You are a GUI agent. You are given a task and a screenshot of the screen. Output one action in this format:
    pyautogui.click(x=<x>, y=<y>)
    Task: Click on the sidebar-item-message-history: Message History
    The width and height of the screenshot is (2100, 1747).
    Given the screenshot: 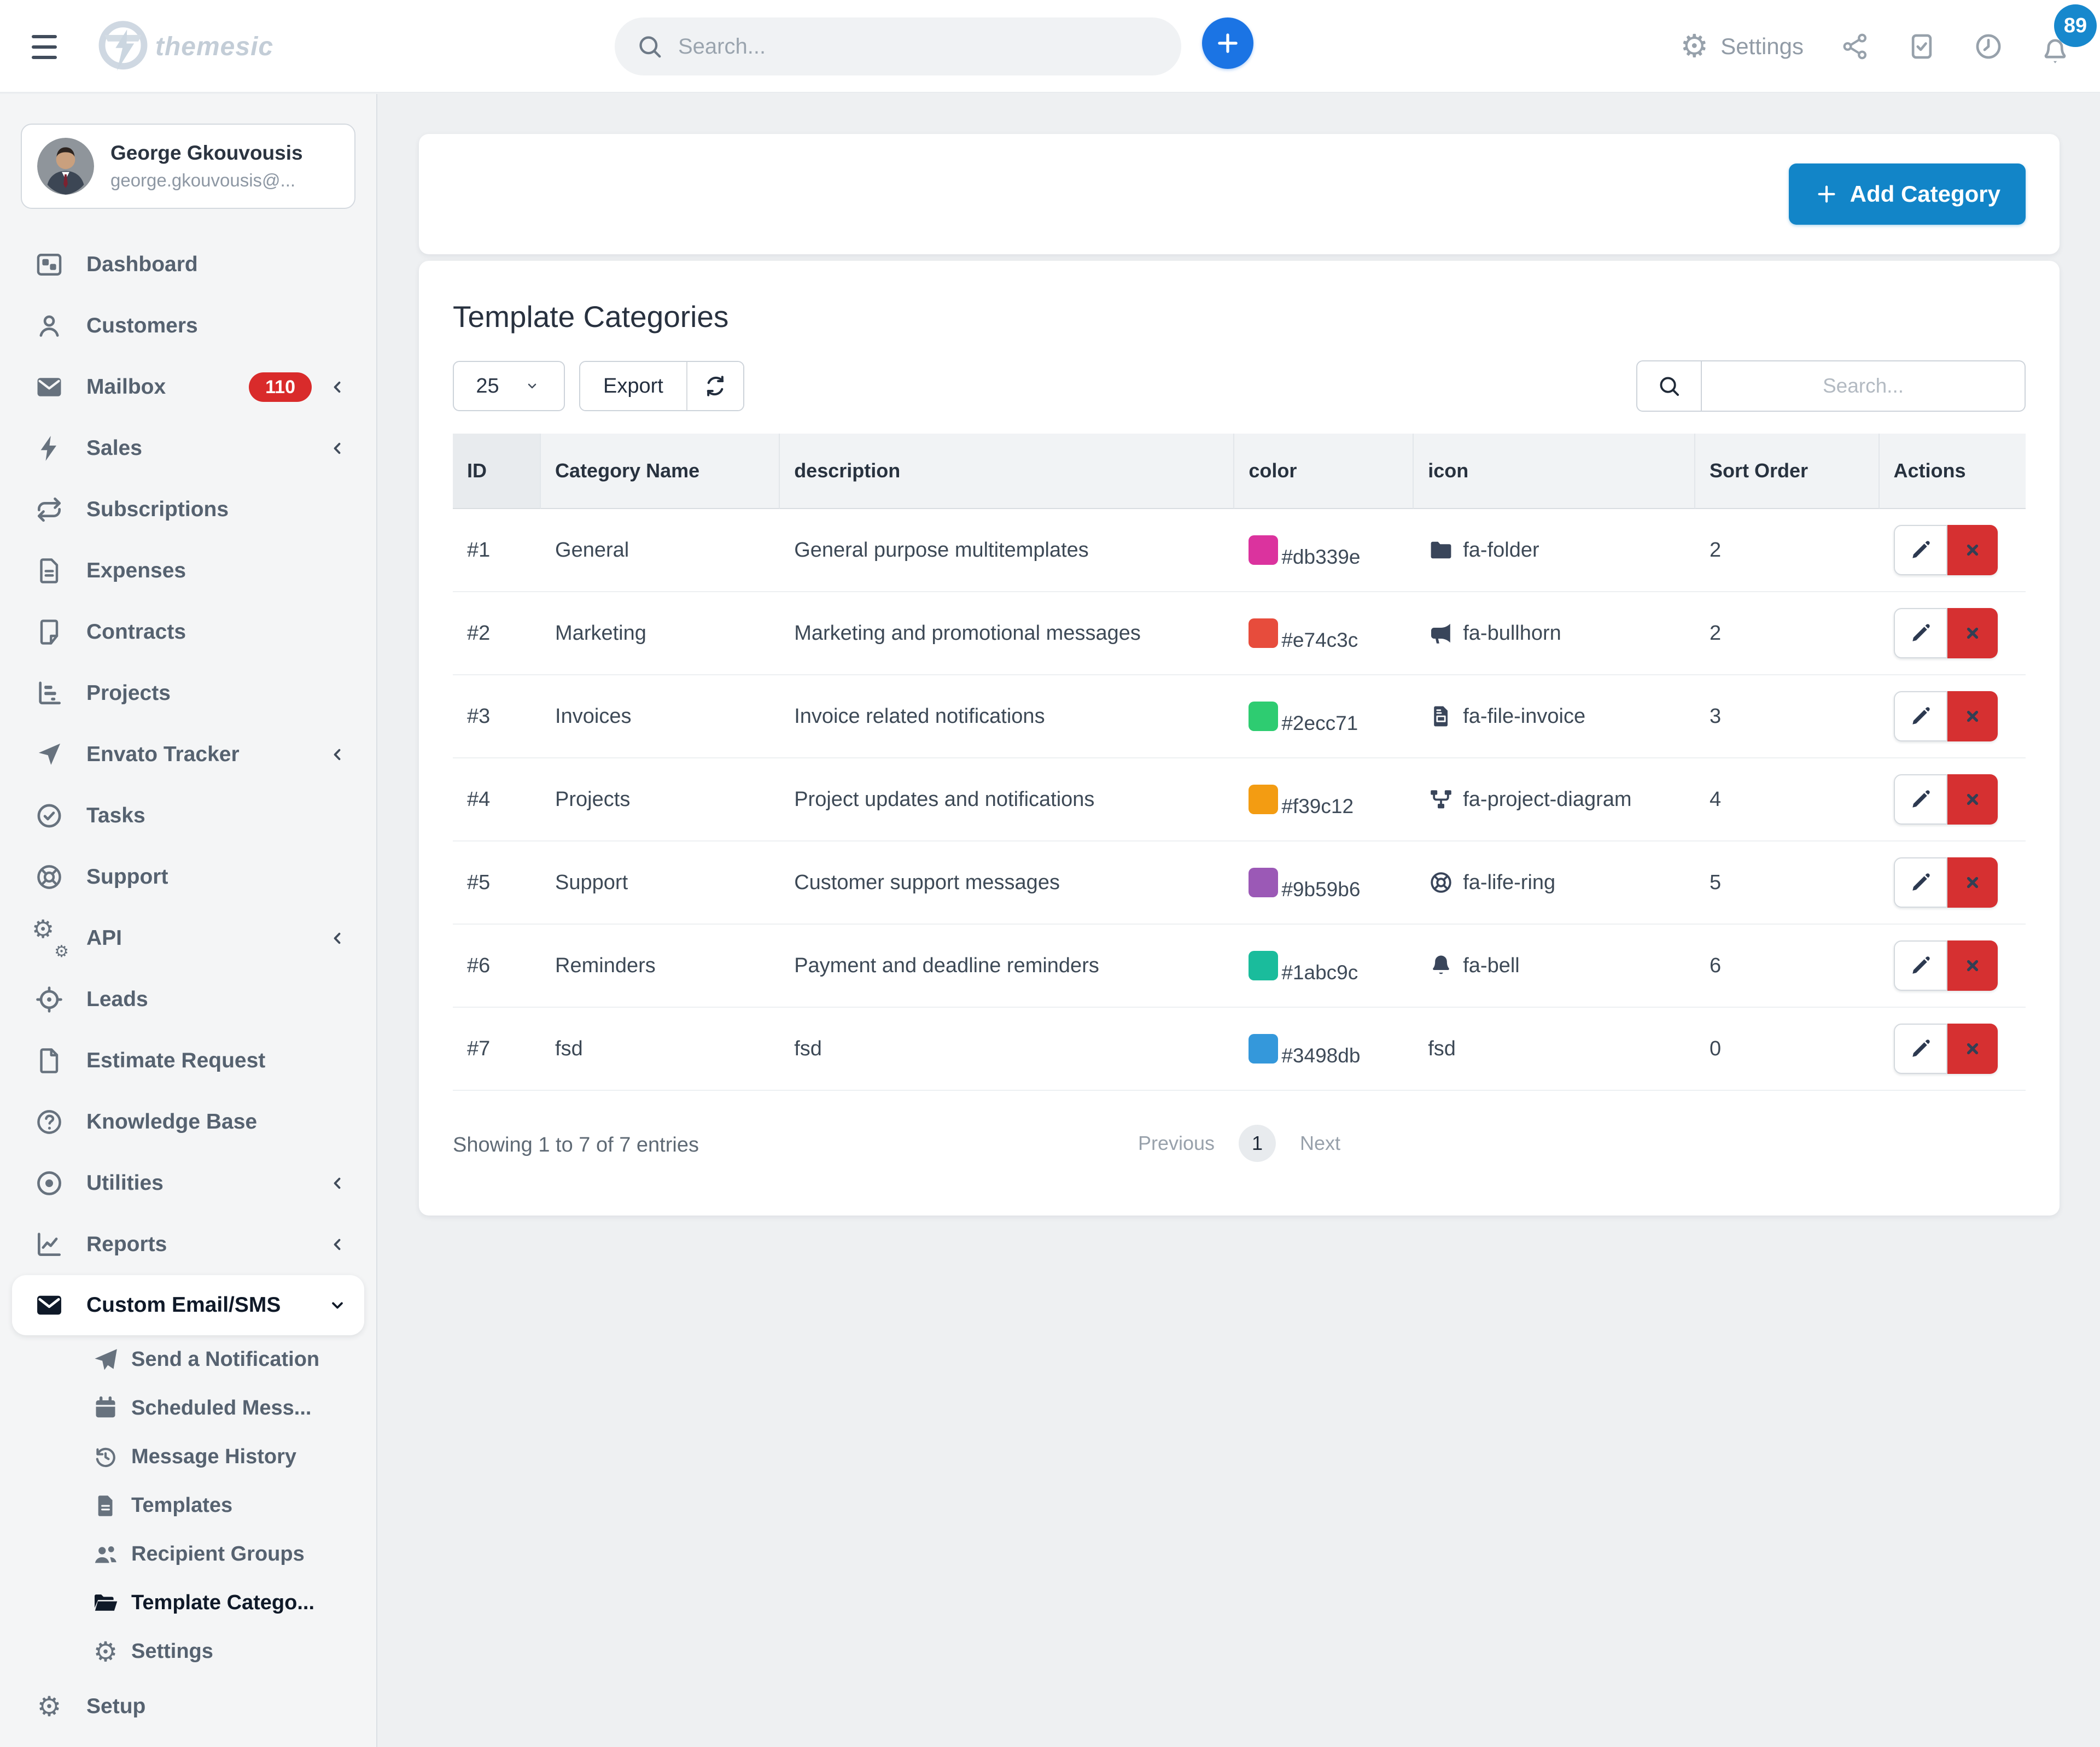 What is the action you would take?
    pyautogui.click(x=188, y=1457)
    